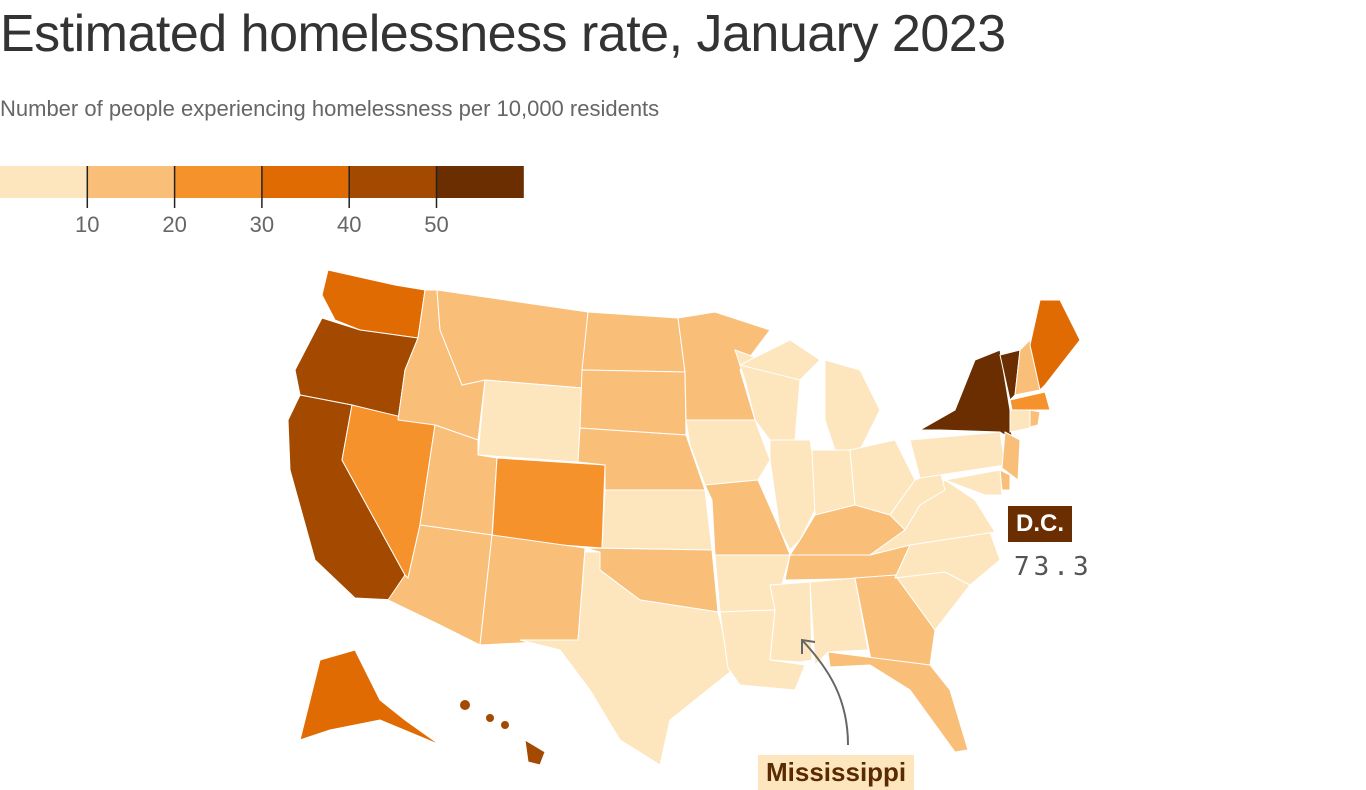 The image size is (1366, 790). Describe the element at coordinates (852, 405) in the screenshot. I see `state-mi` at that location.